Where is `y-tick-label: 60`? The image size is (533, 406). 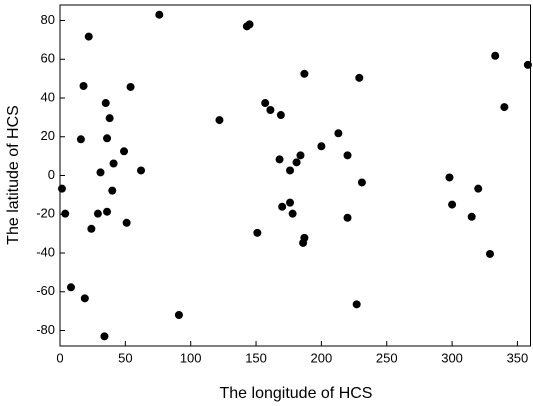 y-tick-label: 60 is located at coordinates (48, 58).